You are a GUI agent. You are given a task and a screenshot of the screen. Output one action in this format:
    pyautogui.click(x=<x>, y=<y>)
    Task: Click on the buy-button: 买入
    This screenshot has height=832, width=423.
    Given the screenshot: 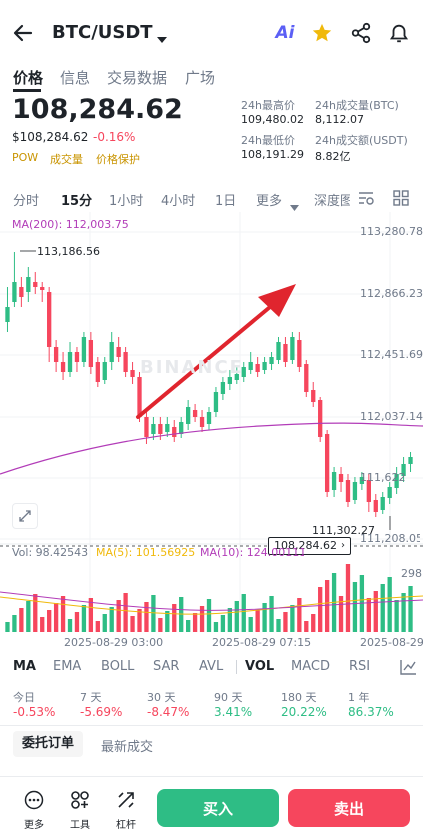 What is the action you would take?
    pyautogui.click(x=218, y=808)
    